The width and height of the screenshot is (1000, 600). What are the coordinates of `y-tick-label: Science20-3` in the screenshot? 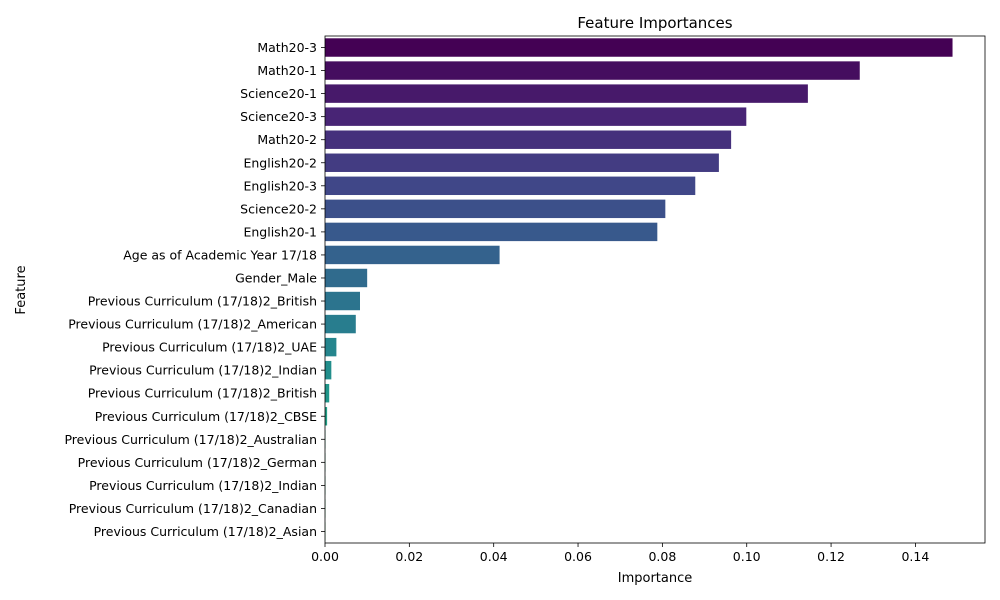 It's located at (278, 116).